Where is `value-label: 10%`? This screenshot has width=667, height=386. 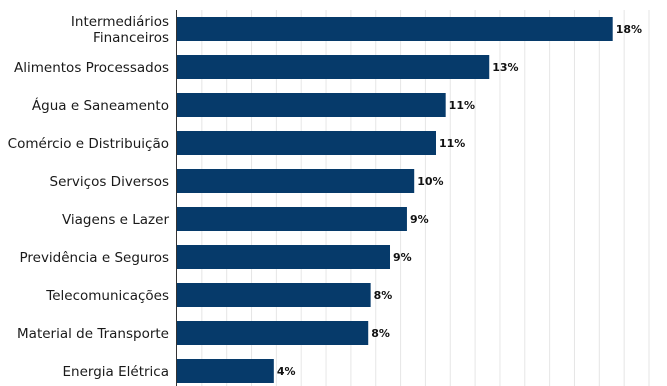 value-label: 10% is located at coordinates (430, 181).